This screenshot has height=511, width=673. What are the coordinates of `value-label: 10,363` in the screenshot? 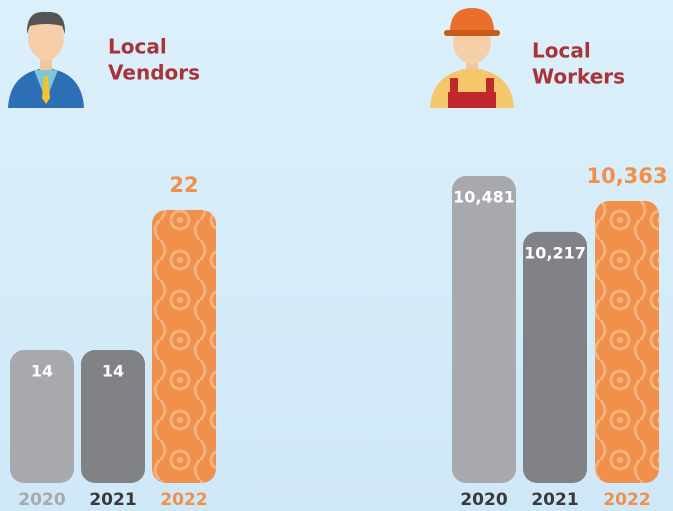 It's located at (626, 176).